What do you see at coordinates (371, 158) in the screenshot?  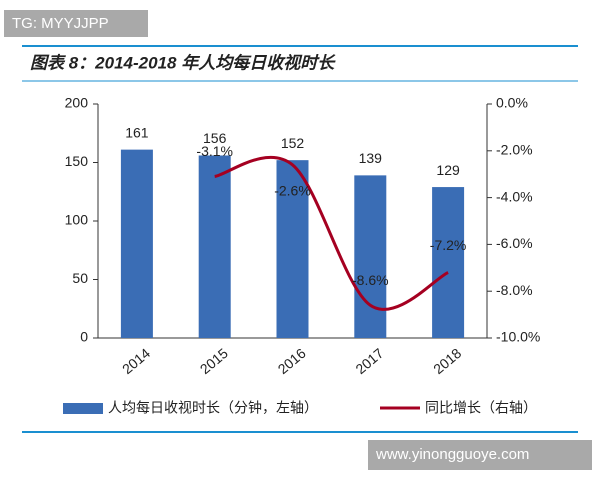 I see `bar-value-label: 139` at bounding box center [371, 158].